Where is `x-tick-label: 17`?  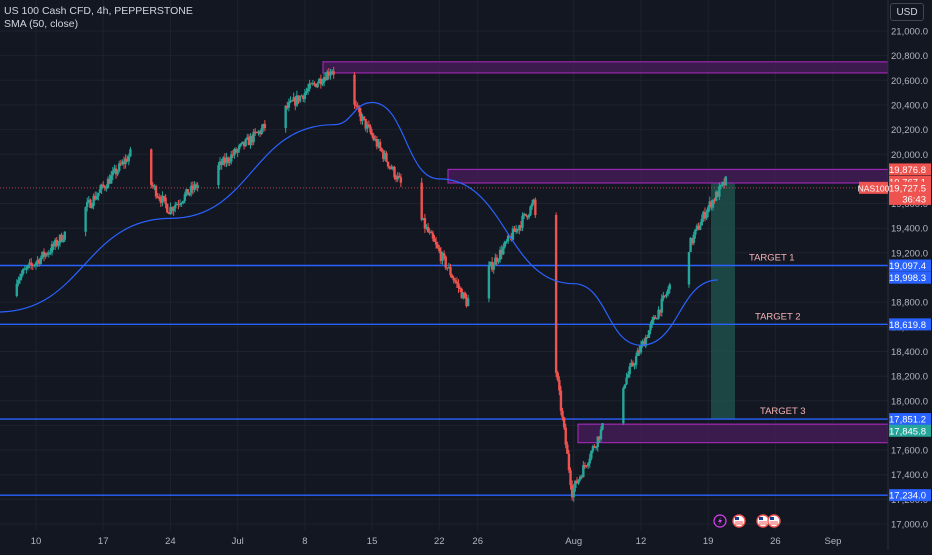
x-tick-label: 17 is located at coordinates (103, 541).